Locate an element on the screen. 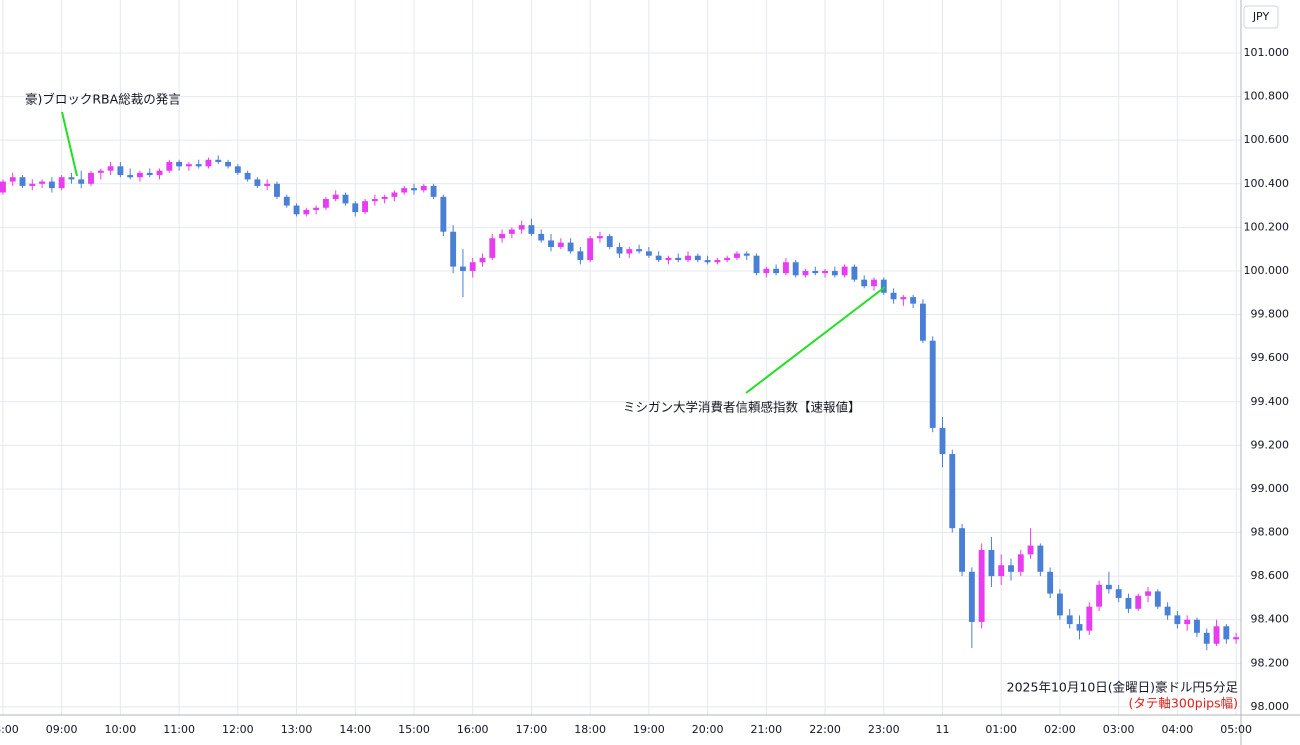 The width and height of the screenshot is (1300, 745). x-tick-label: 08:00 is located at coordinates (9, 729).